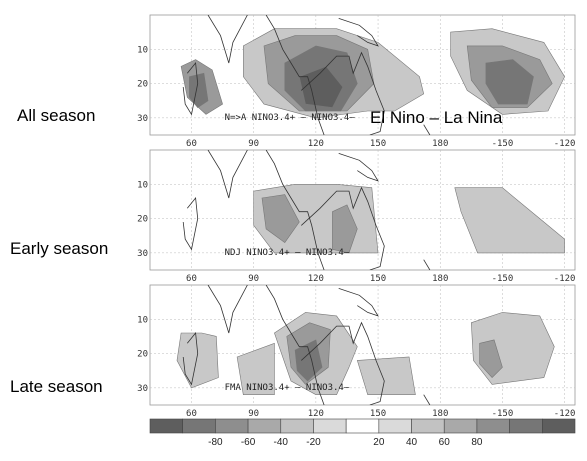 This screenshot has height=461, width=587. What do you see at coordinates (215, 442) in the screenshot?
I see `colorbar-tick-label: -80` at bounding box center [215, 442].